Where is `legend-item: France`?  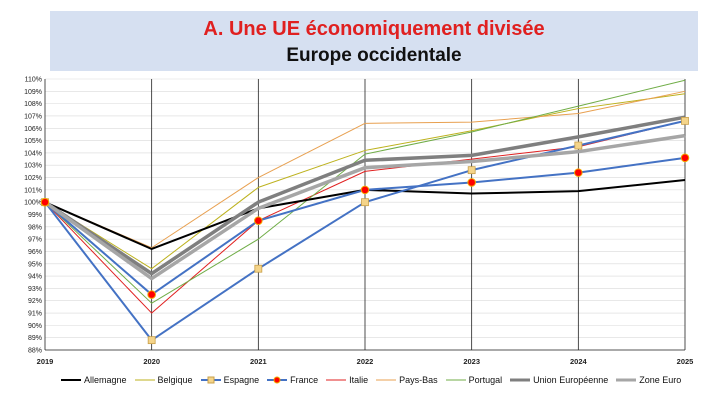
legend-item: France is located at coordinates (292, 380).